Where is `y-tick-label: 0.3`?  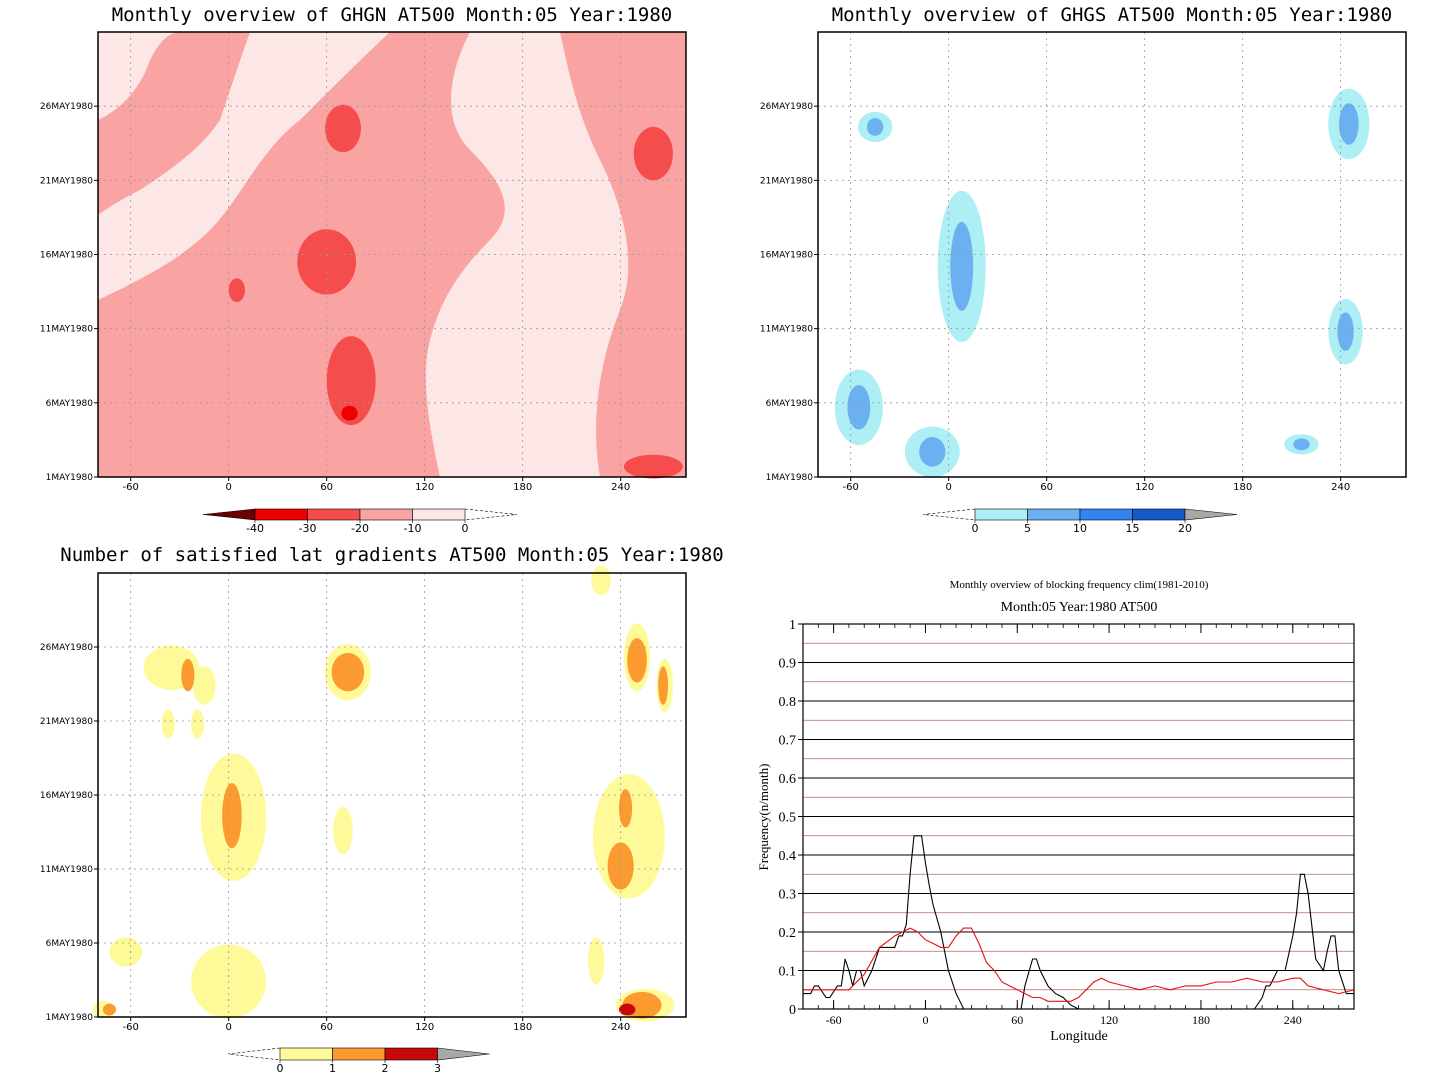
y-tick-label: 0.3 is located at coordinates (788, 895).